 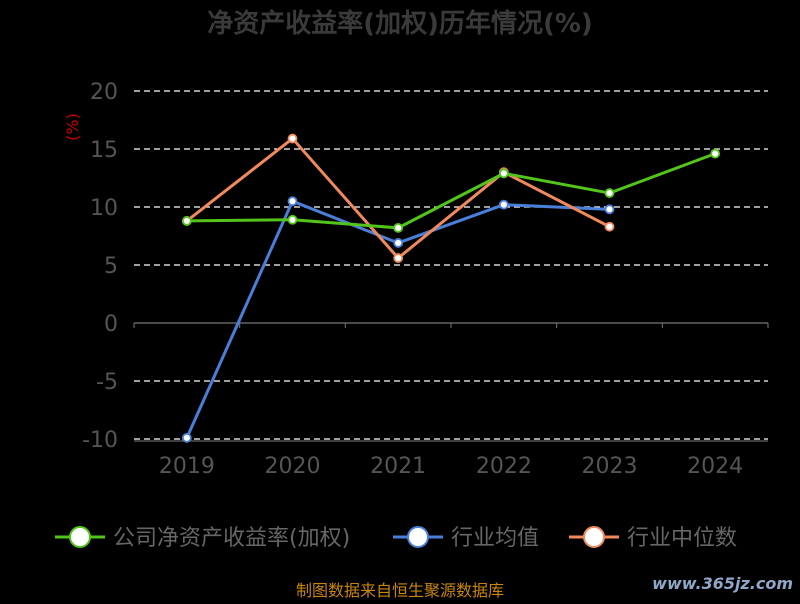 What do you see at coordinates (187, 466) in the screenshot?
I see `x-tick-label: 2019` at bounding box center [187, 466].